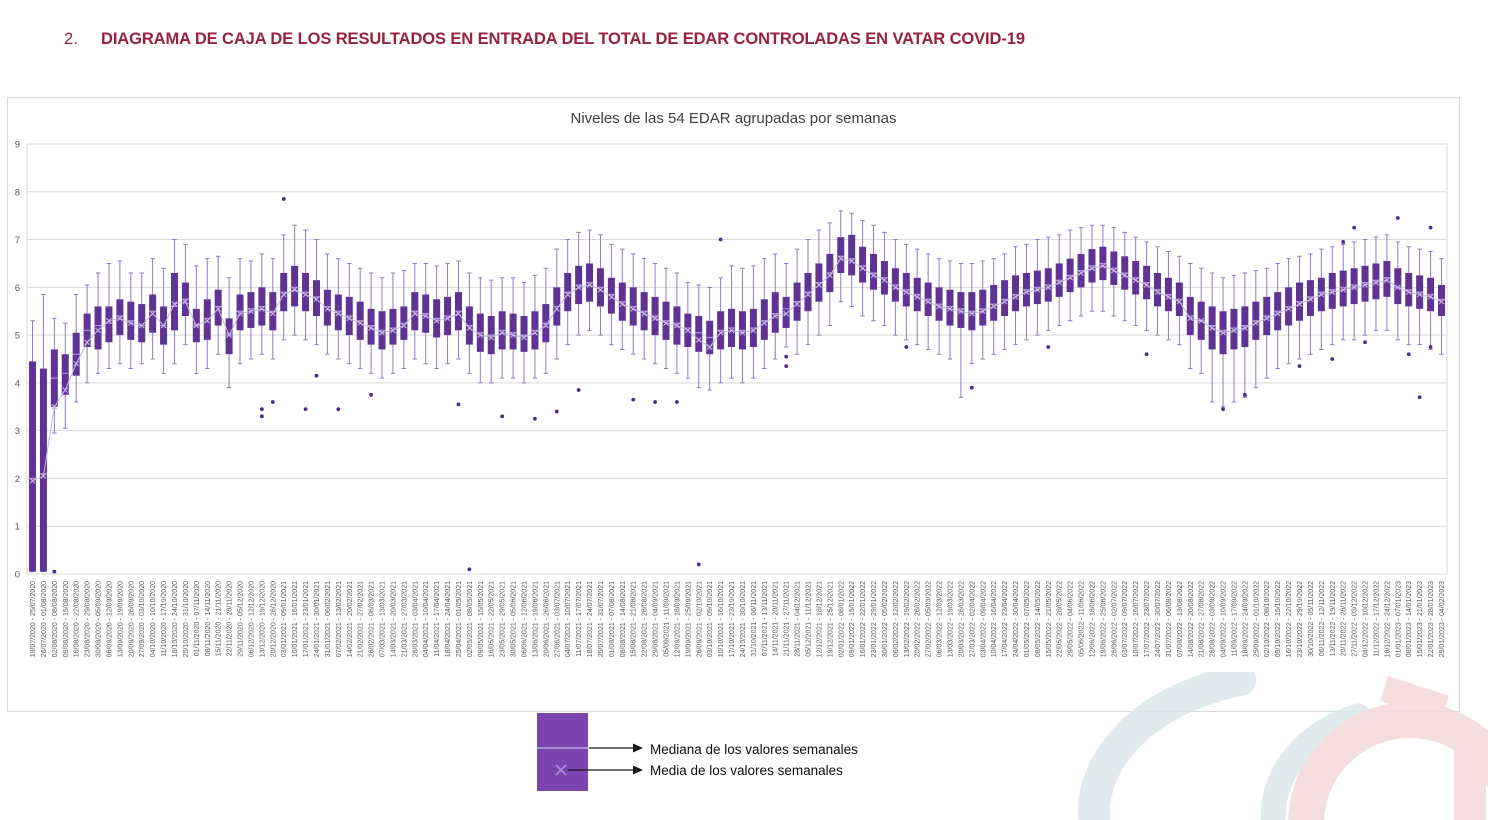 Image resolution: width=1488 pixels, height=820 pixels. What do you see at coordinates (896, 619) in the screenshot?
I see `svg-text: 06/02/2022 - 12/02/2022` at bounding box center [896, 619].